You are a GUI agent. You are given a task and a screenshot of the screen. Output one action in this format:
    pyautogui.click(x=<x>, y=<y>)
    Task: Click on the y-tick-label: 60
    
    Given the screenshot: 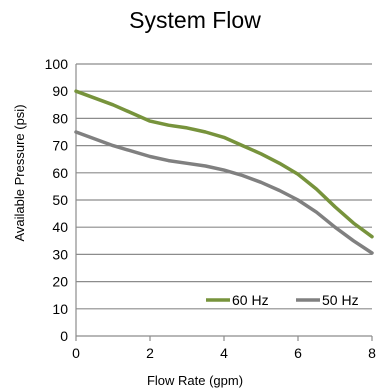 What is the action you would take?
    pyautogui.click(x=60, y=173)
    